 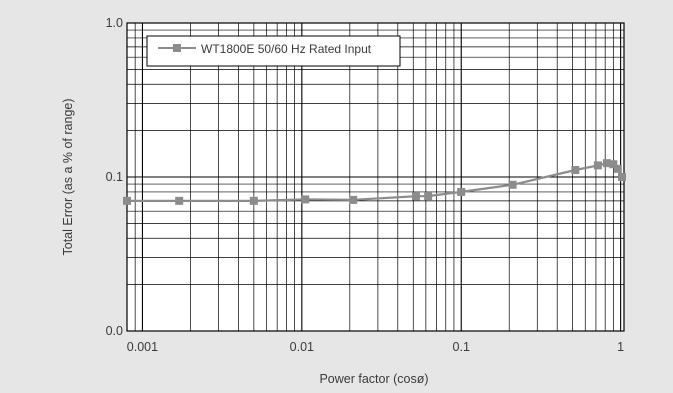 What do you see at coordinates (114, 331) in the screenshot?
I see `y-tick-label: 0.0` at bounding box center [114, 331].